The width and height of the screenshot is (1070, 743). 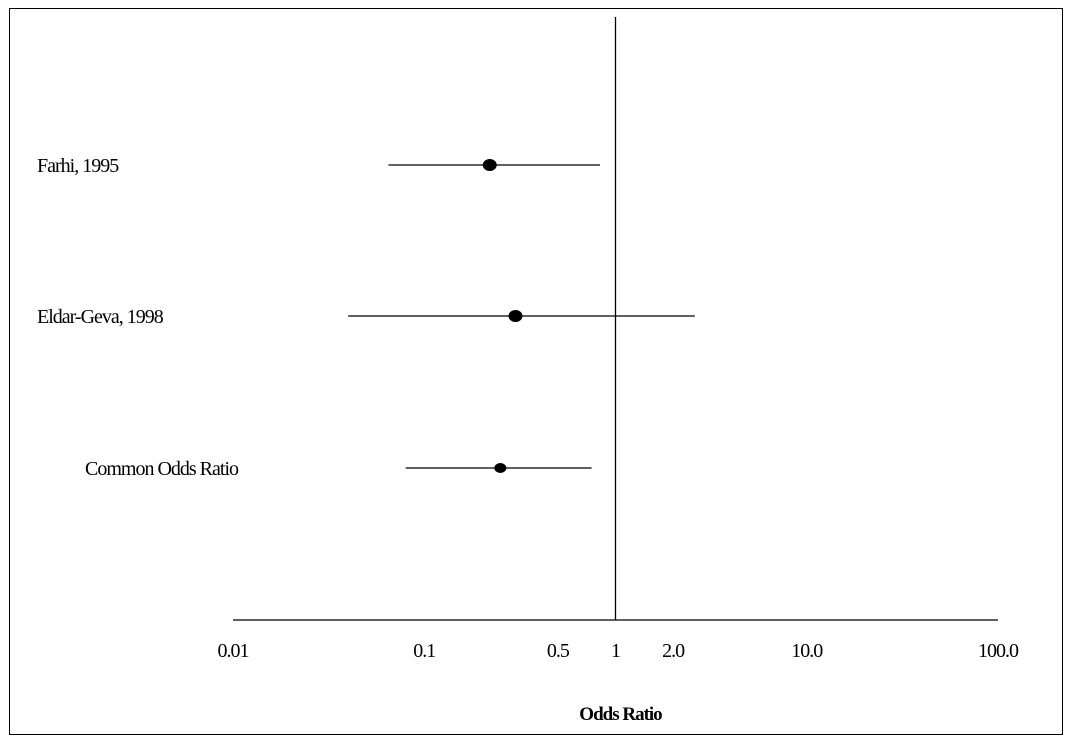 I want to click on x-tick-label: 0.01, so click(x=233, y=651).